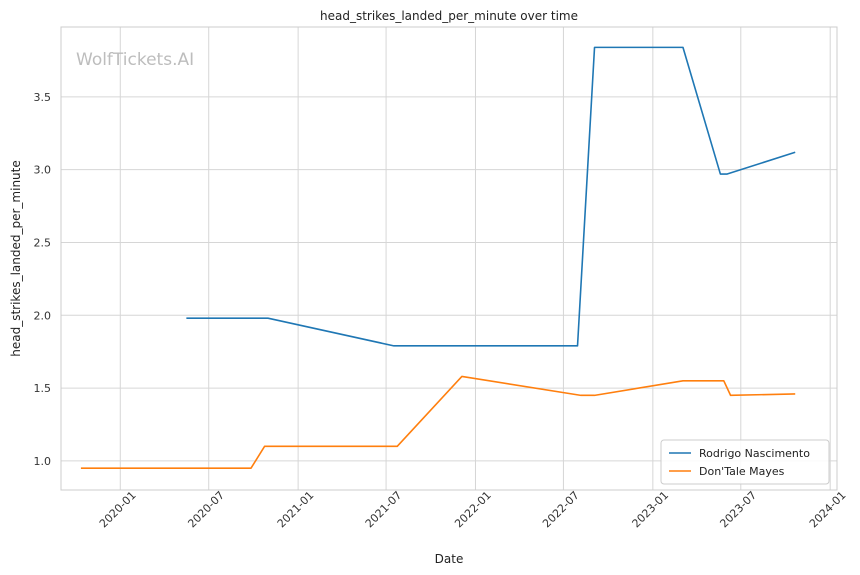 This screenshot has height=575, width=860. I want to click on y-axis-label: head_strikes_landed_per_minute, so click(16, 258).